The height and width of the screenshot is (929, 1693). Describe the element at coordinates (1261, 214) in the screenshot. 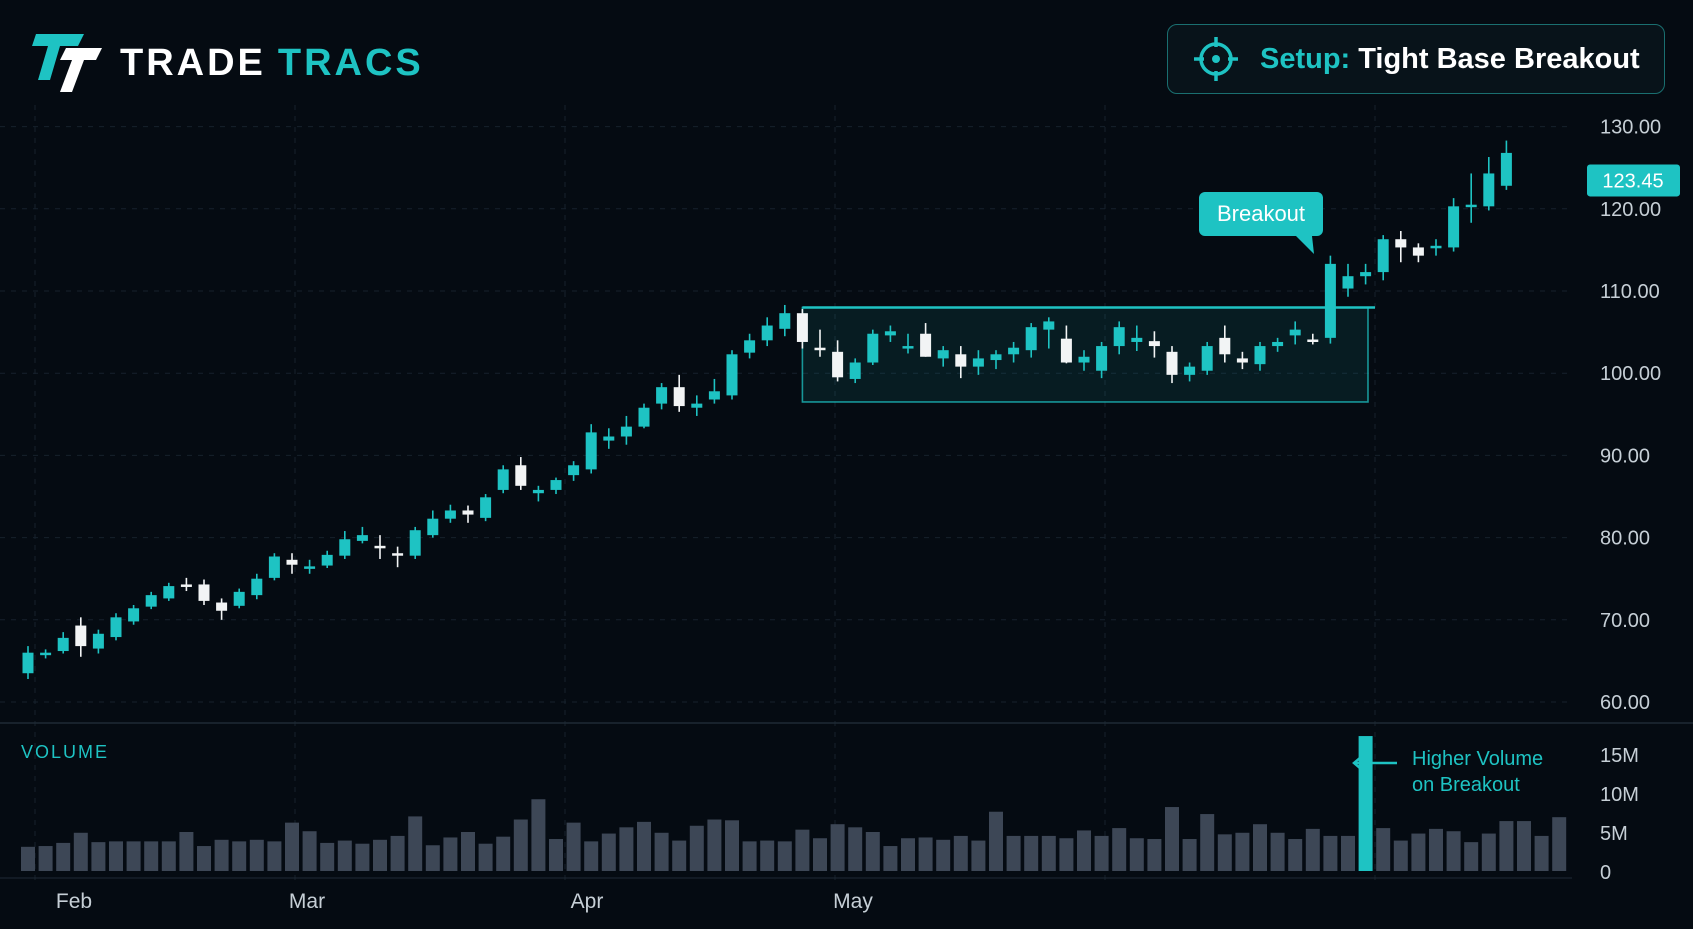

I see `breakout-callout` at that location.